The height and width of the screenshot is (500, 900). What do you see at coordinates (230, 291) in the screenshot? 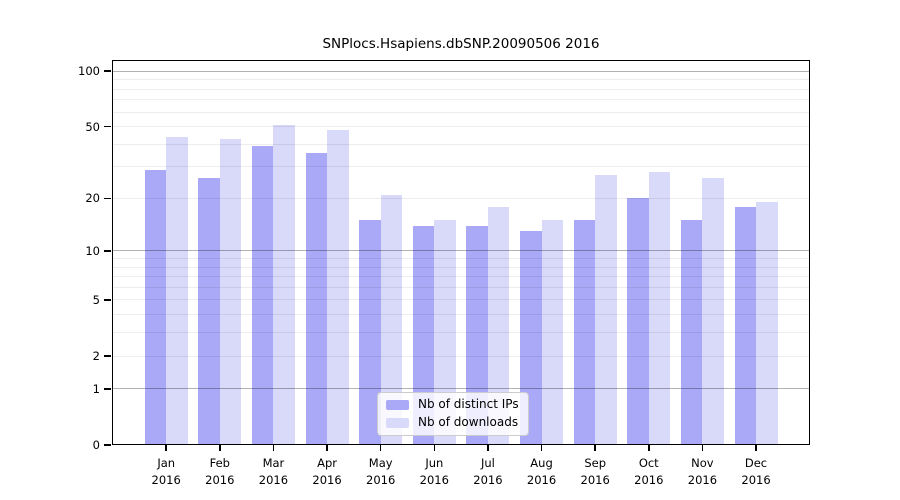
I see `bar-downloads-feb` at bounding box center [230, 291].